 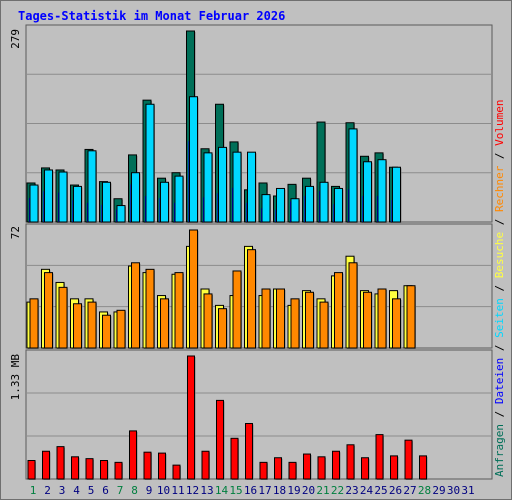 I want to click on x-axis-tick-label: 17, so click(x=264, y=490).